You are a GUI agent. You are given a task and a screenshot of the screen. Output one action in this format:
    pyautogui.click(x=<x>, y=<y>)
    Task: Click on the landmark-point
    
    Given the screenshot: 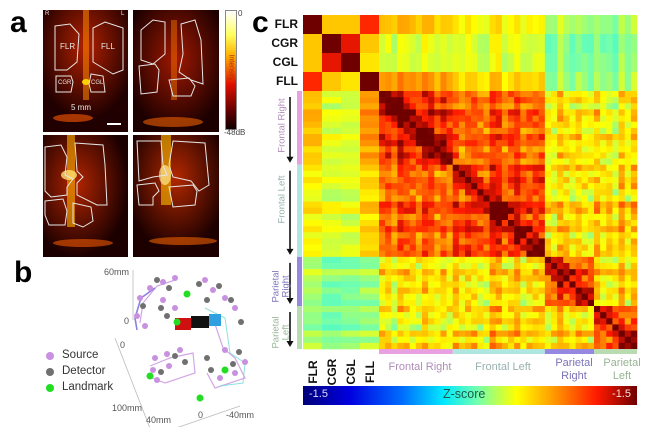 What is the action you would take?
    pyautogui.click(x=177, y=322)
    